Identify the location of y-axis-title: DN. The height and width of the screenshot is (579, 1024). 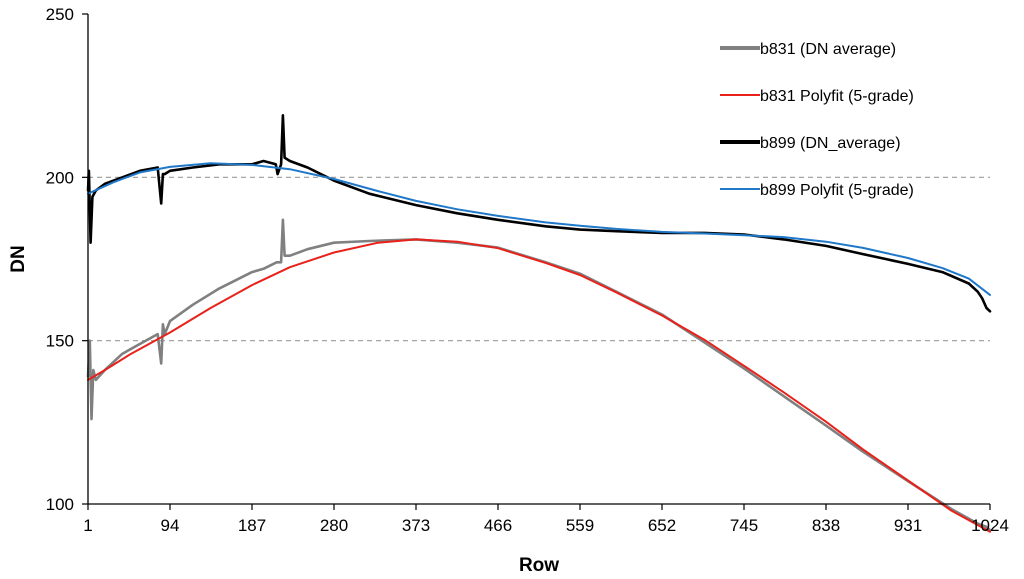
(18, 258).